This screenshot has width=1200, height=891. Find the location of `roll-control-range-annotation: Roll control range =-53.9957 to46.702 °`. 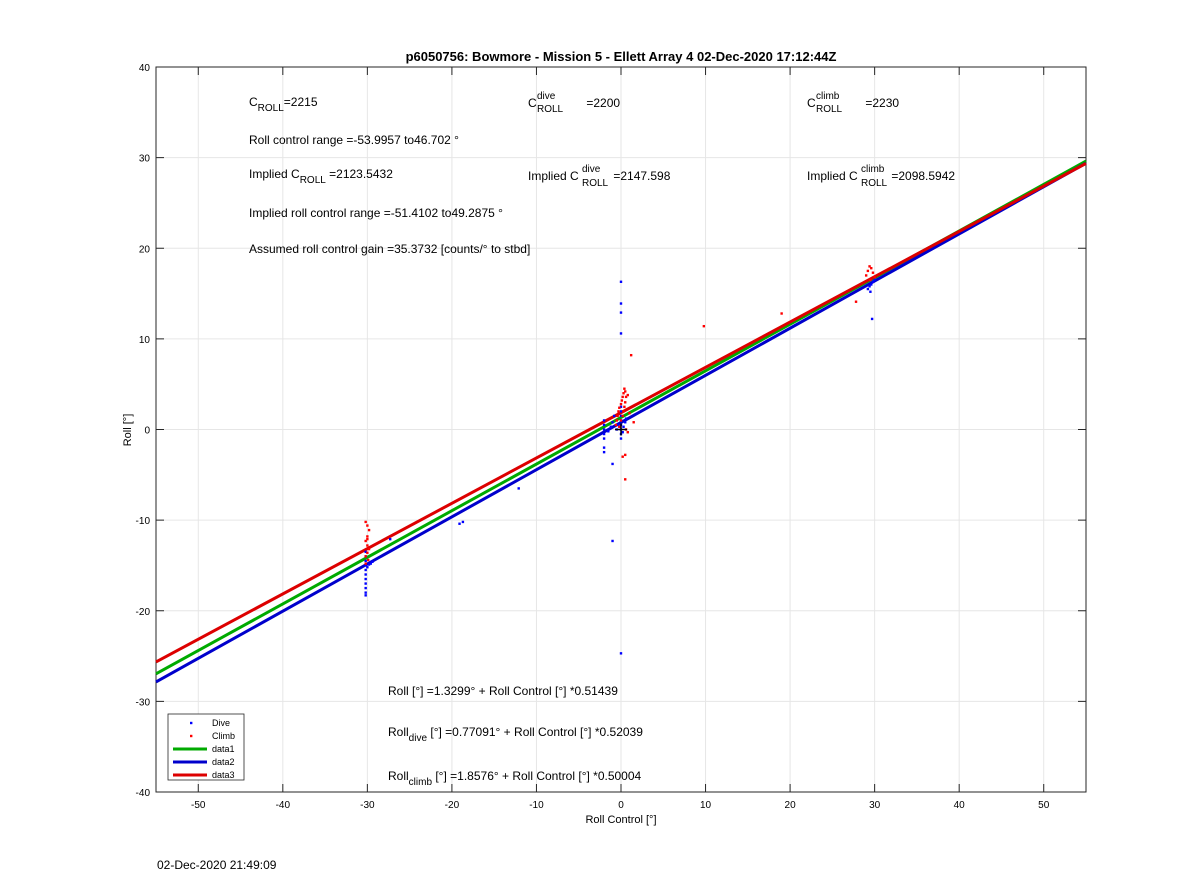

roll-control-range-annotation: Roll control range =-53.9957 to46.702 ° is located at coordinates (354, 140).